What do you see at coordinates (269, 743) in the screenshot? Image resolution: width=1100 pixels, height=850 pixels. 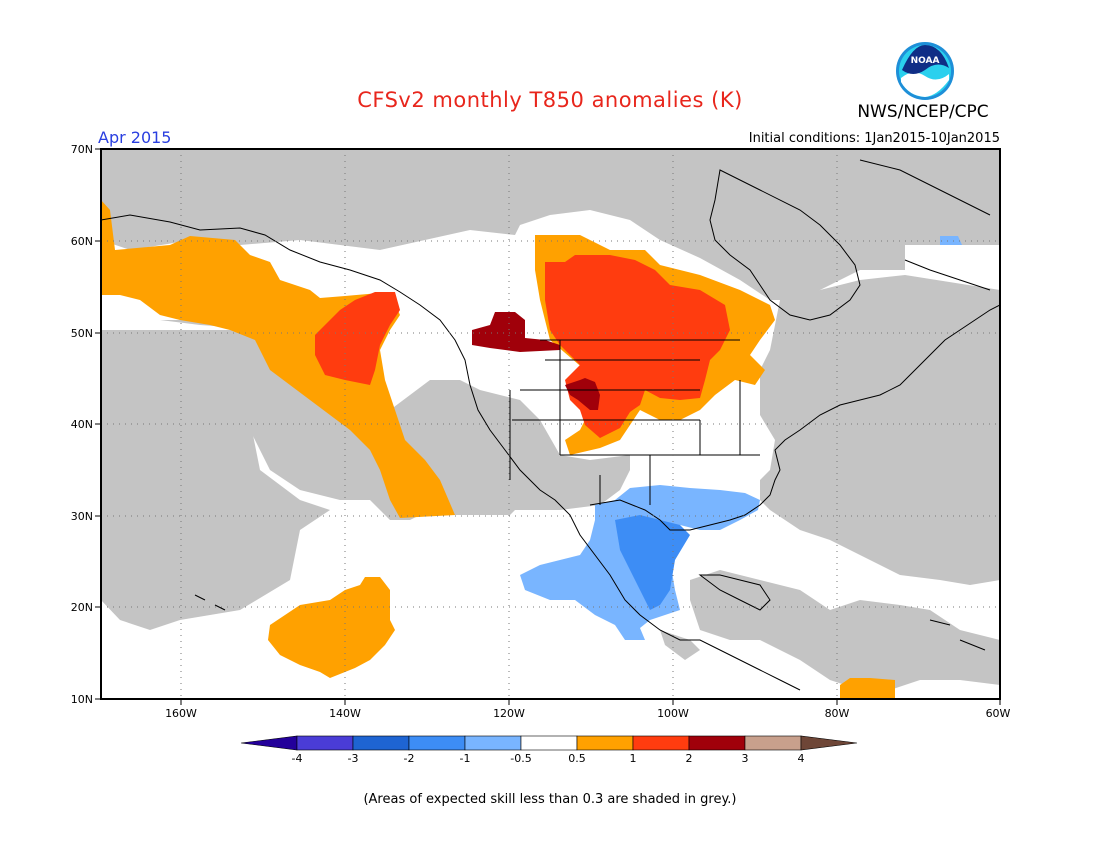 I see `legend-arrow-low` at bounding box center [269, 743].